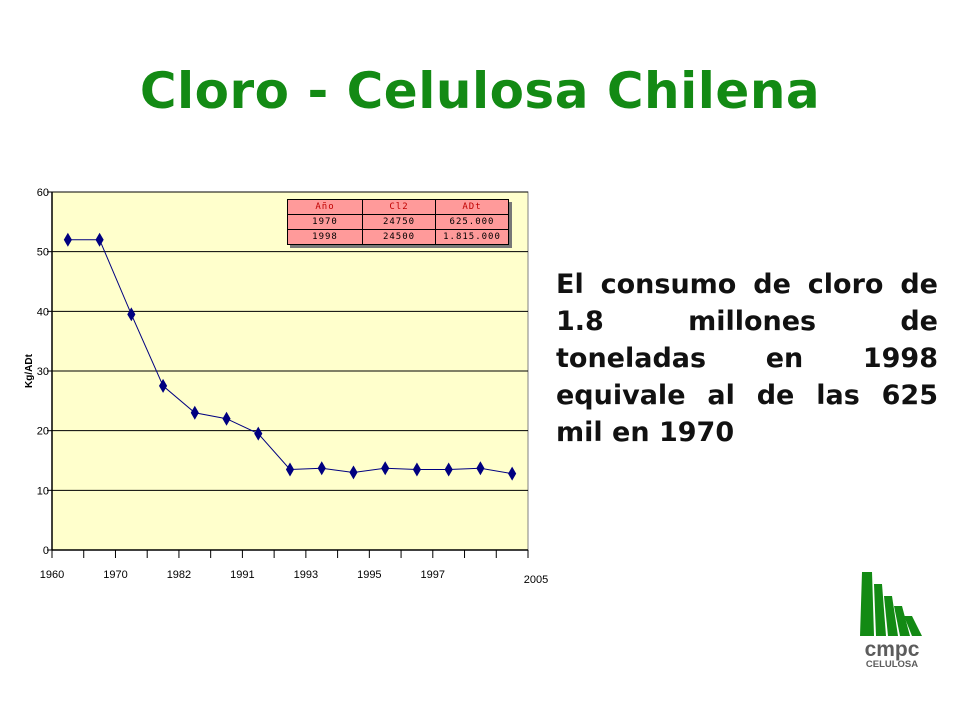  Describe the element at coordinates (43, 253) in the screenshot. I see `y-tick-label: 50` at that location.